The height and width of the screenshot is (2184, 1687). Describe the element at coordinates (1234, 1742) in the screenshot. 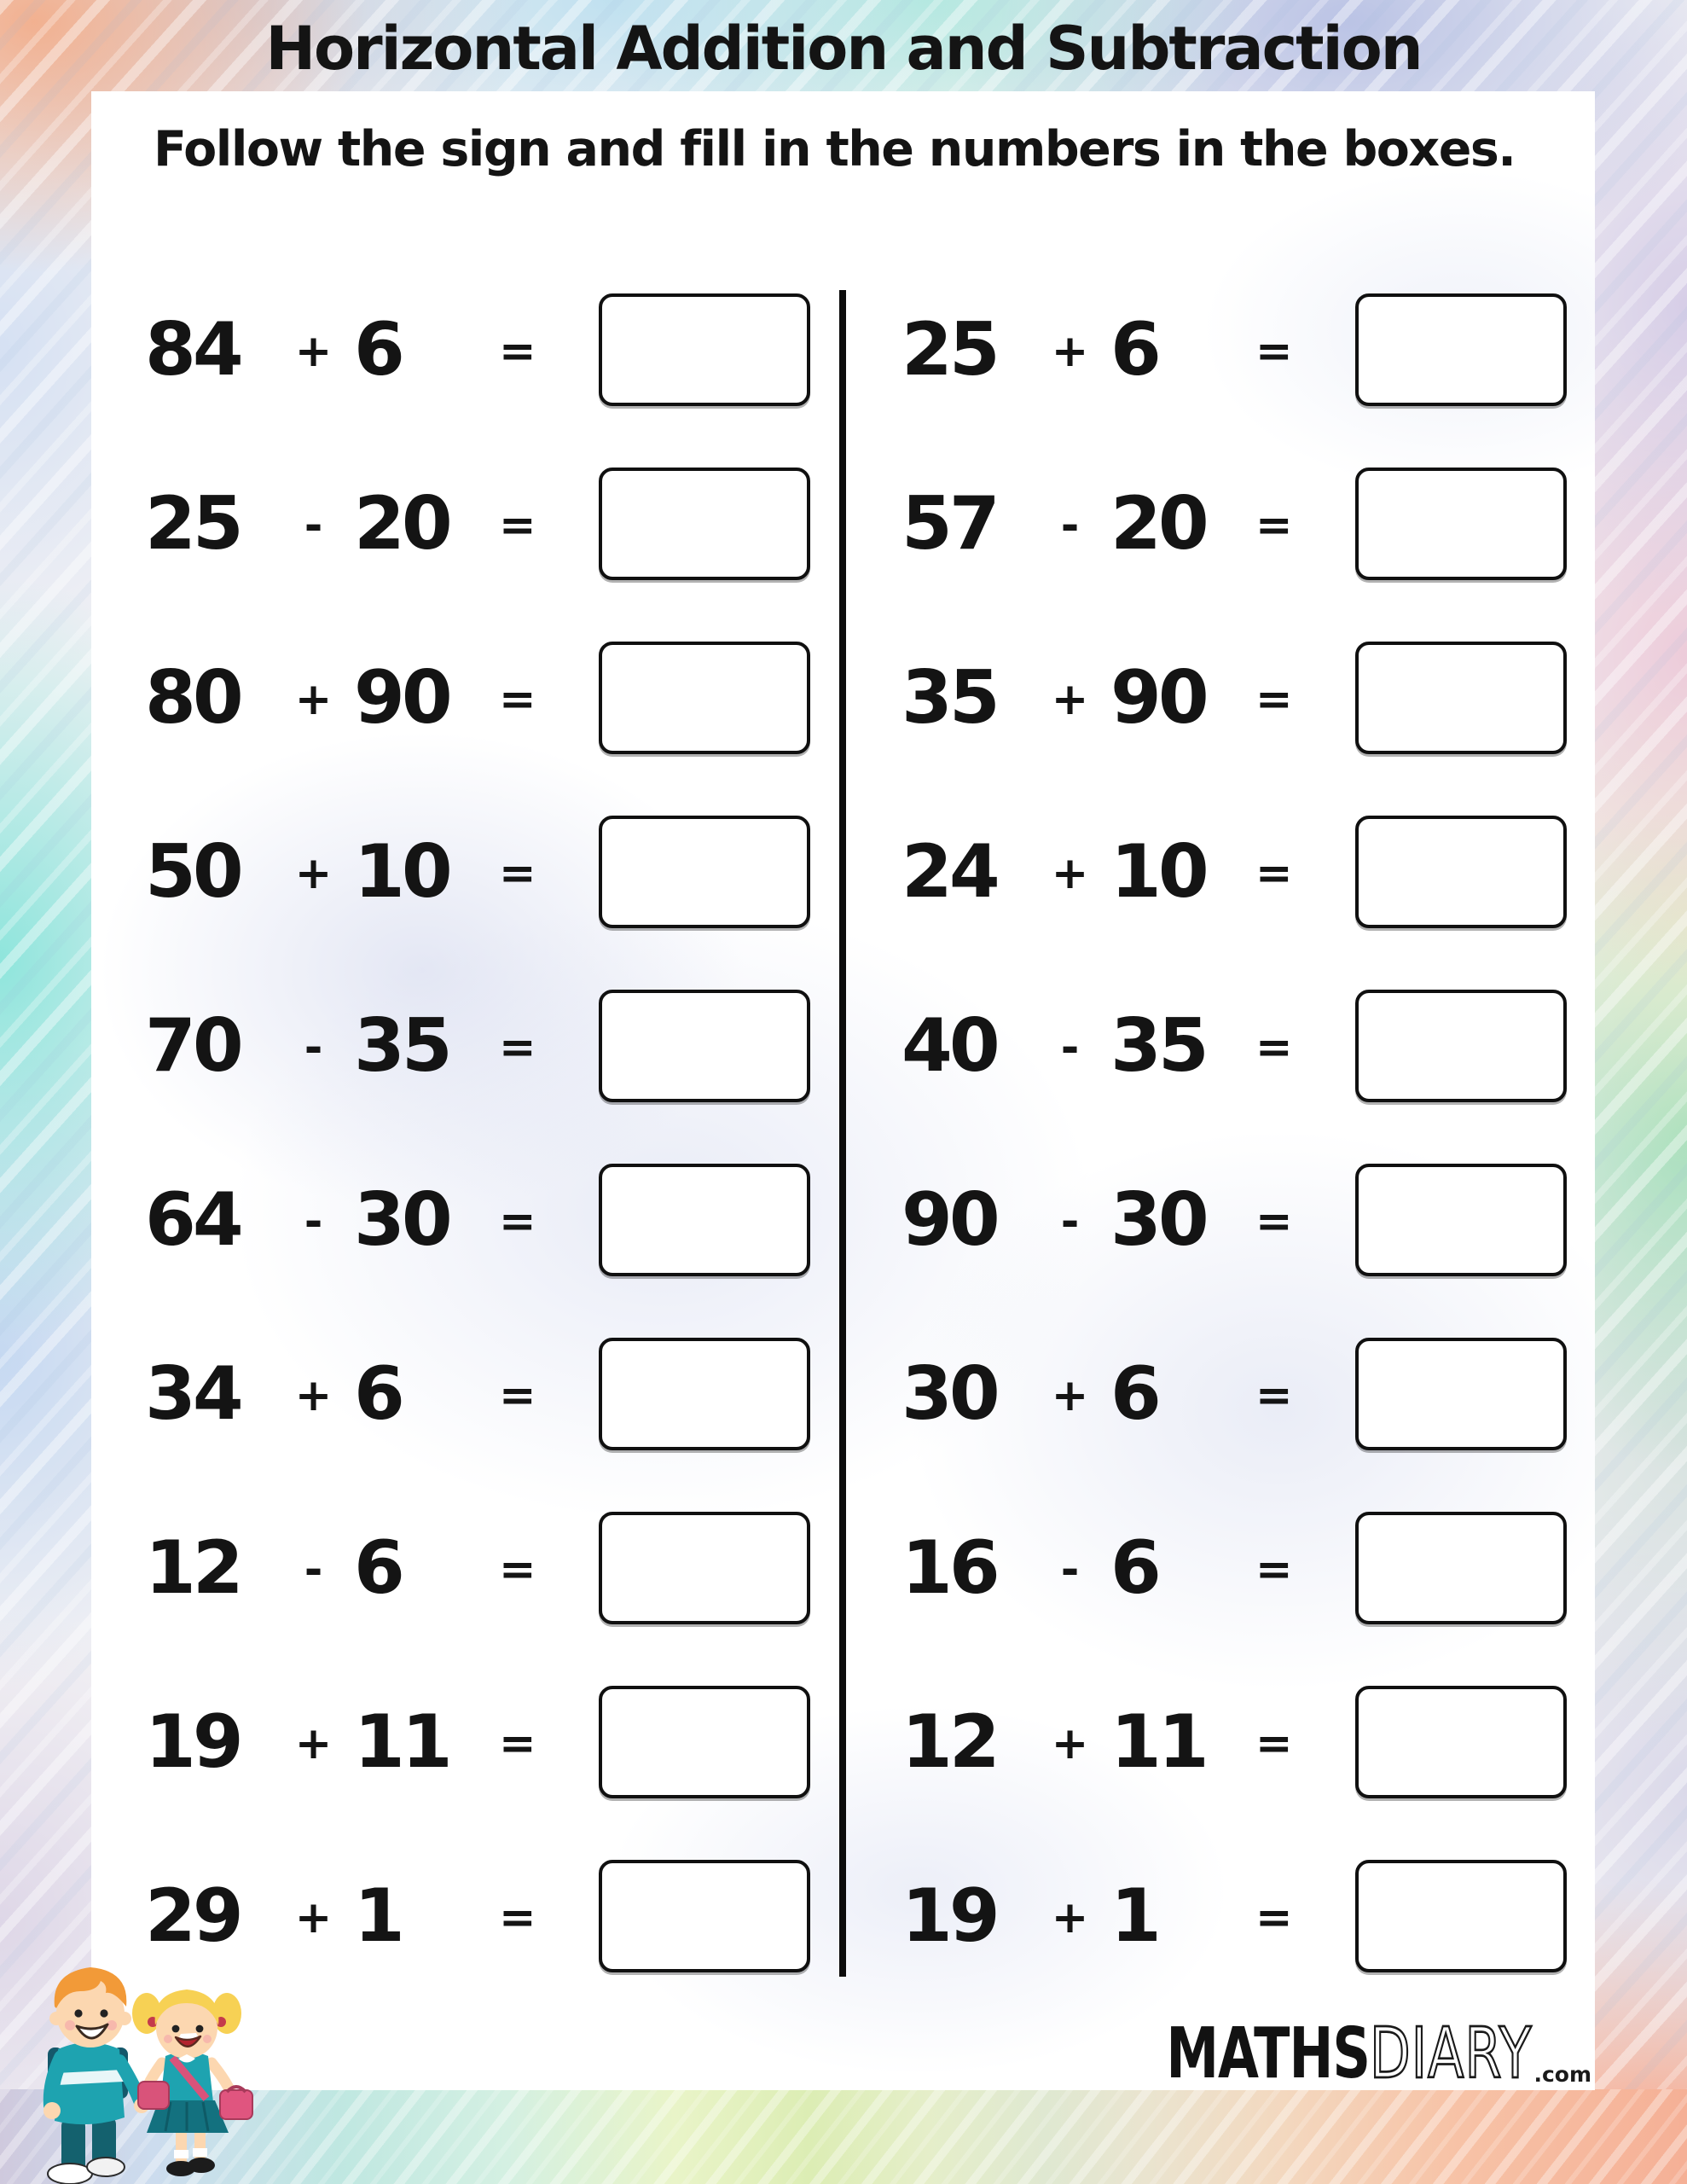

I see `equation-row: 12 +11 =` at that location.